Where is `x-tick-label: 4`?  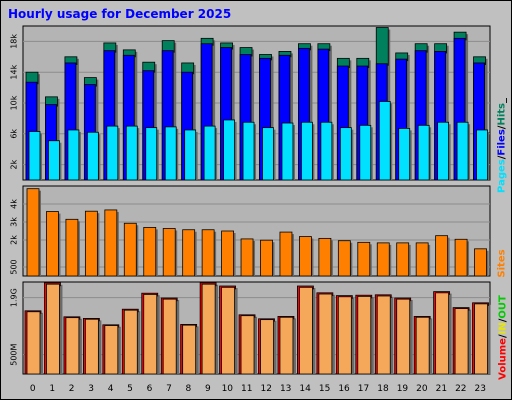 x-tick-label: 4 is located at coordinates (111, 389).